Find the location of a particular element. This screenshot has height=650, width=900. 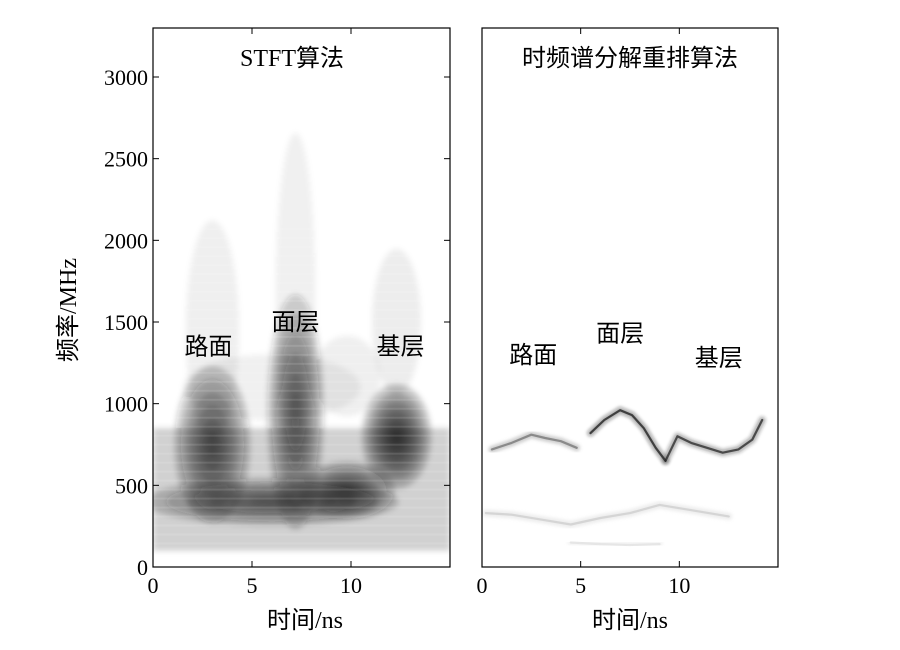

y-tick-label: 2000 is located at coordinates (126, 240).